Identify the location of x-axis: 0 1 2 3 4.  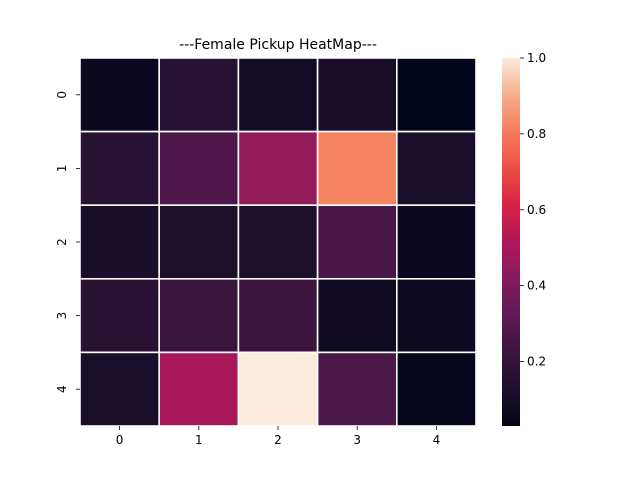
(278, 436).